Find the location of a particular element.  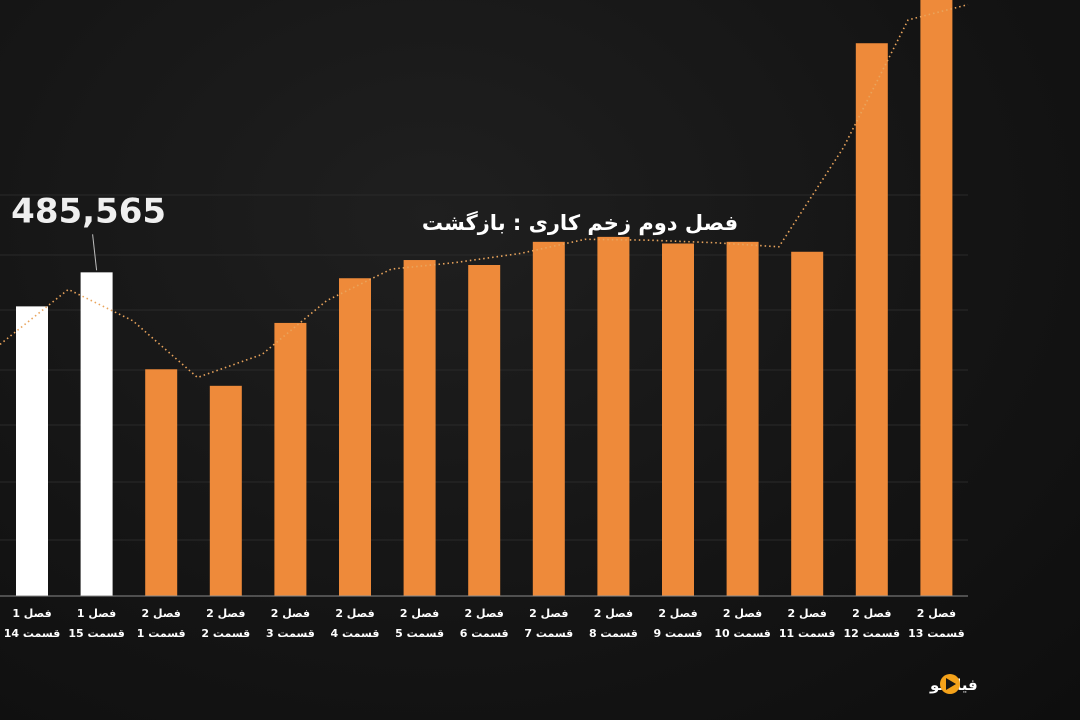

brand-logo: فیلیمو is located at coordinates (953, 684).